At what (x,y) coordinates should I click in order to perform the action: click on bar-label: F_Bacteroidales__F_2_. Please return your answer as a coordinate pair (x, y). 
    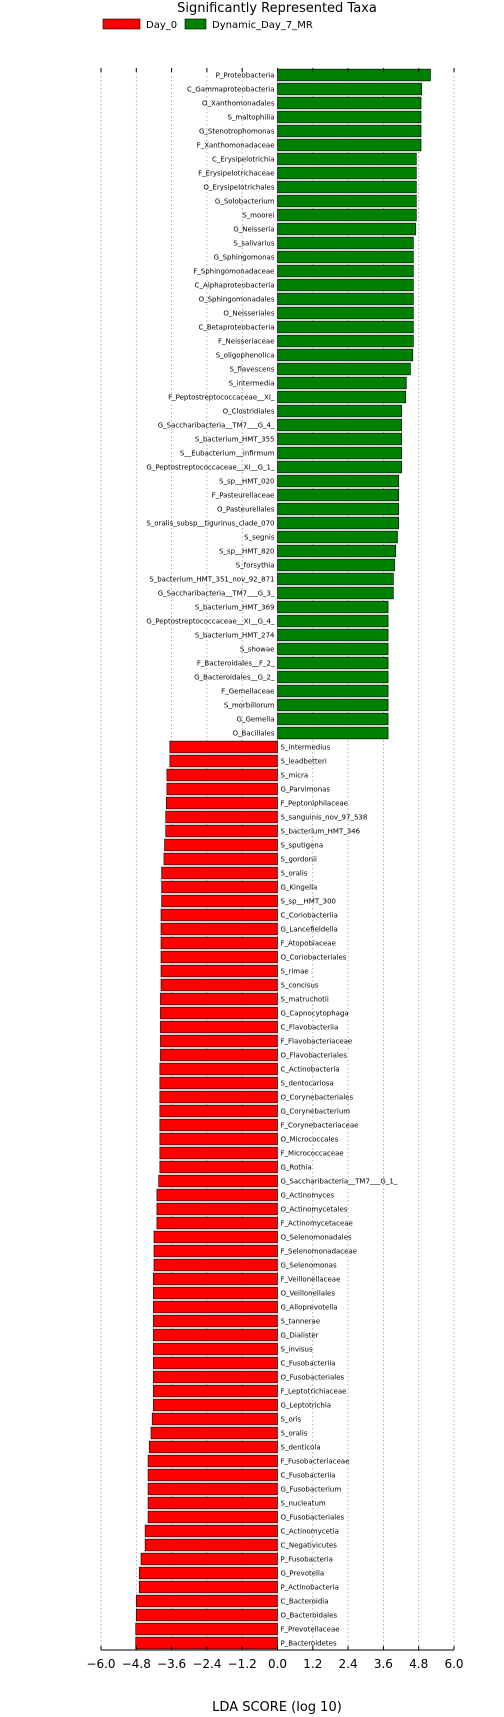
    Looking at the image, I should click on (236, 664).